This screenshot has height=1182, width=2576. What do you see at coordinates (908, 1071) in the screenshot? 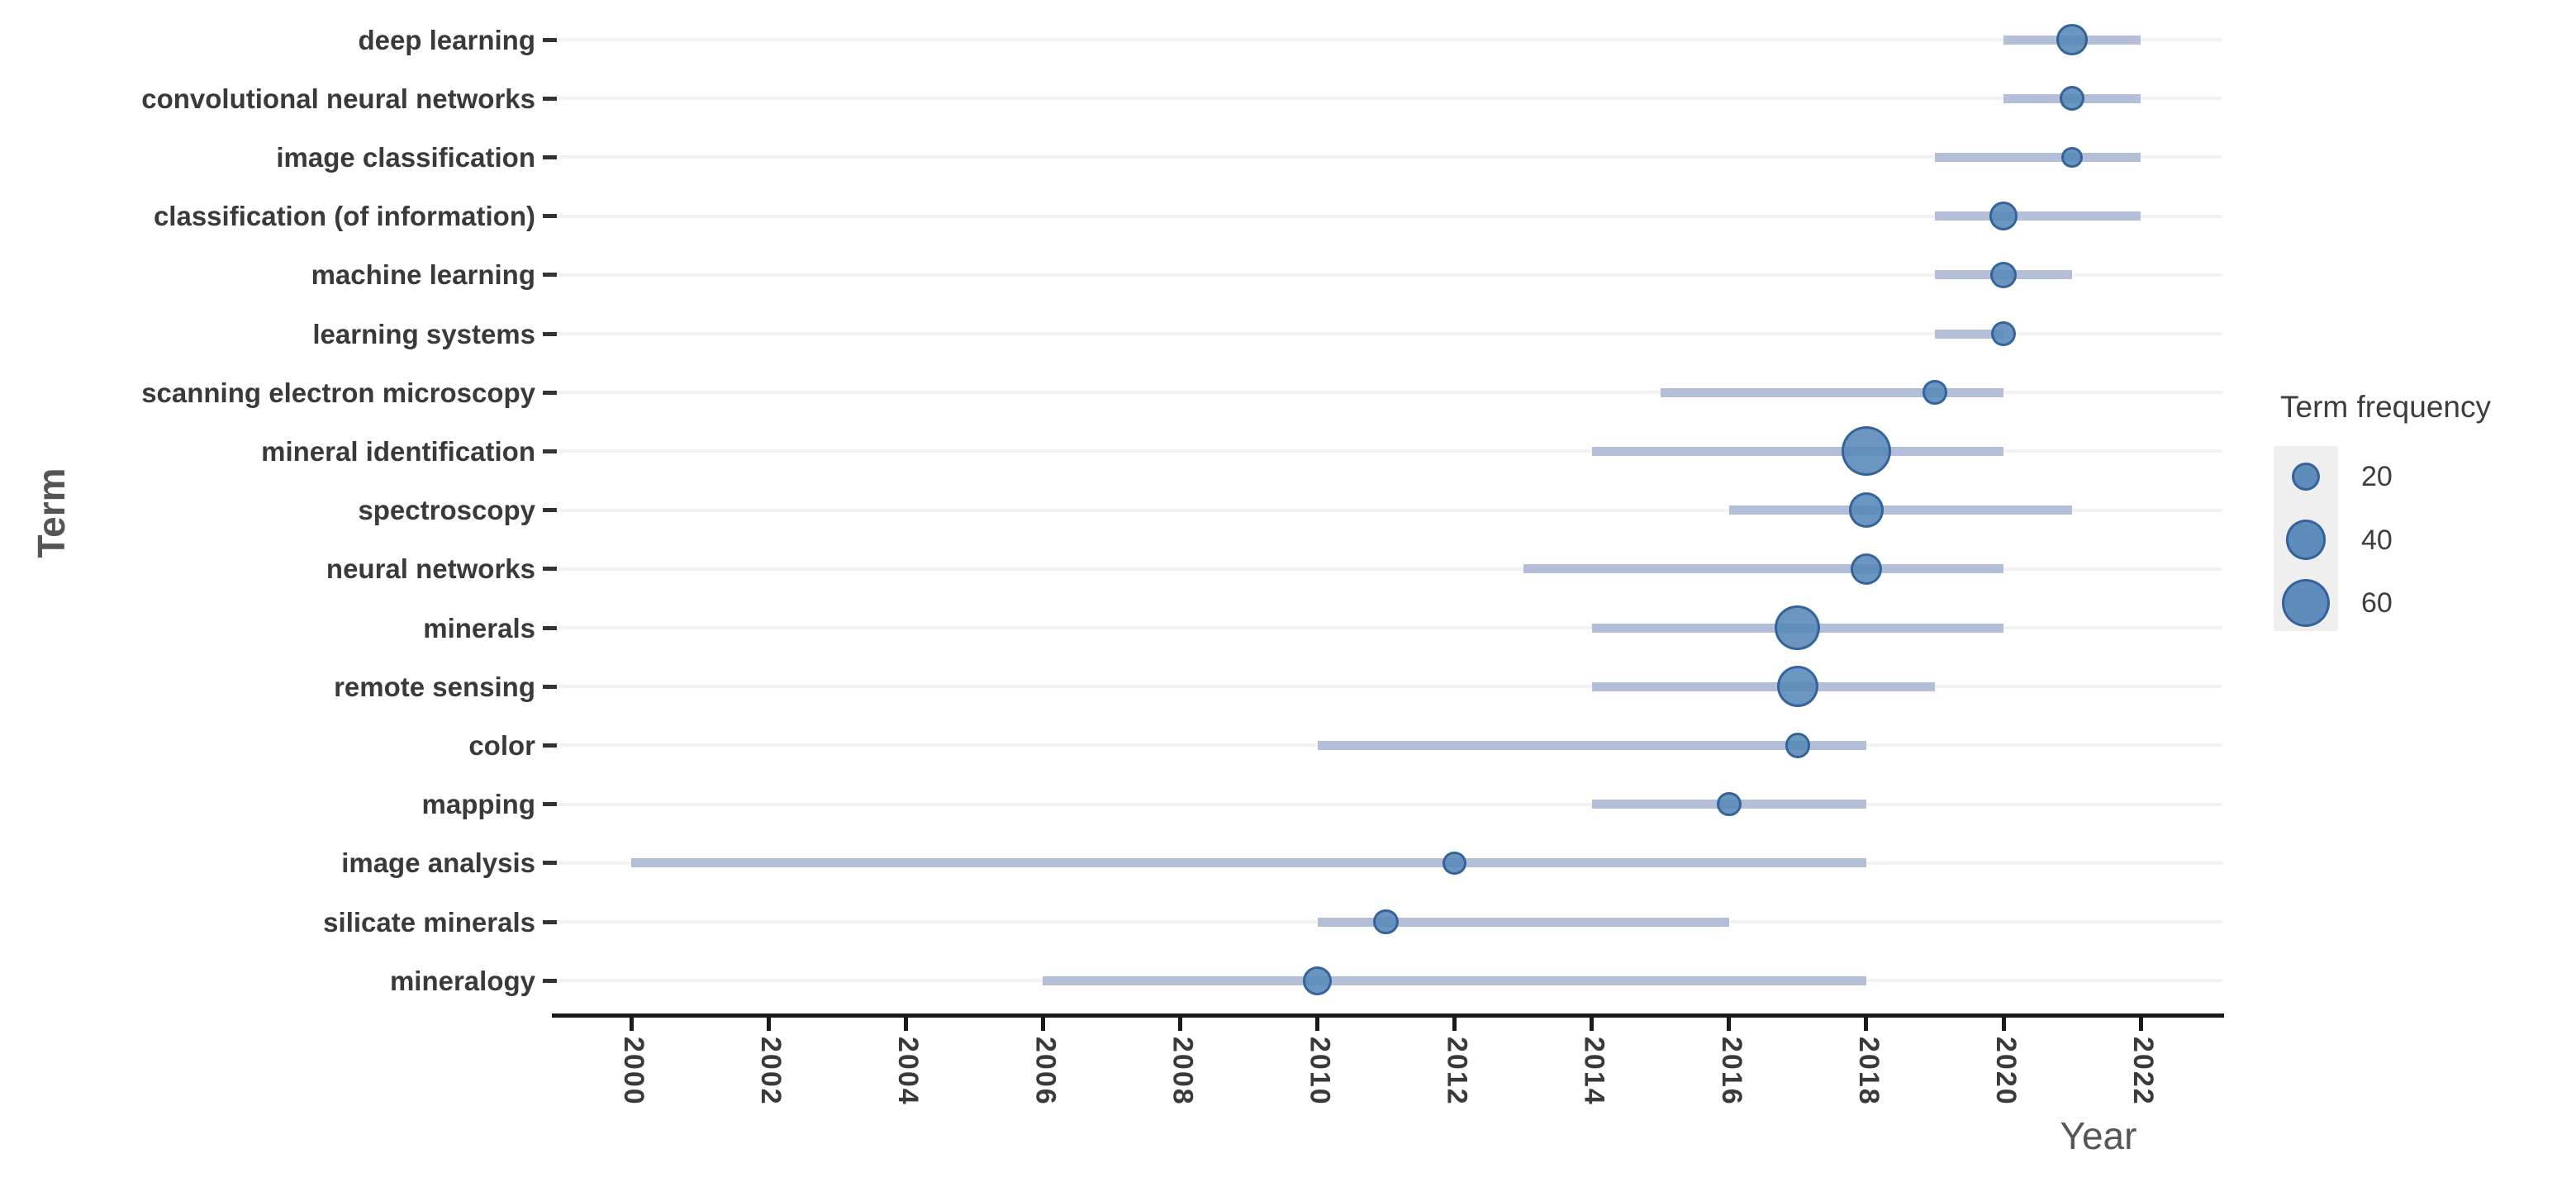
I see `x-tick-label: 2004` at bounding box center [908, 1071].